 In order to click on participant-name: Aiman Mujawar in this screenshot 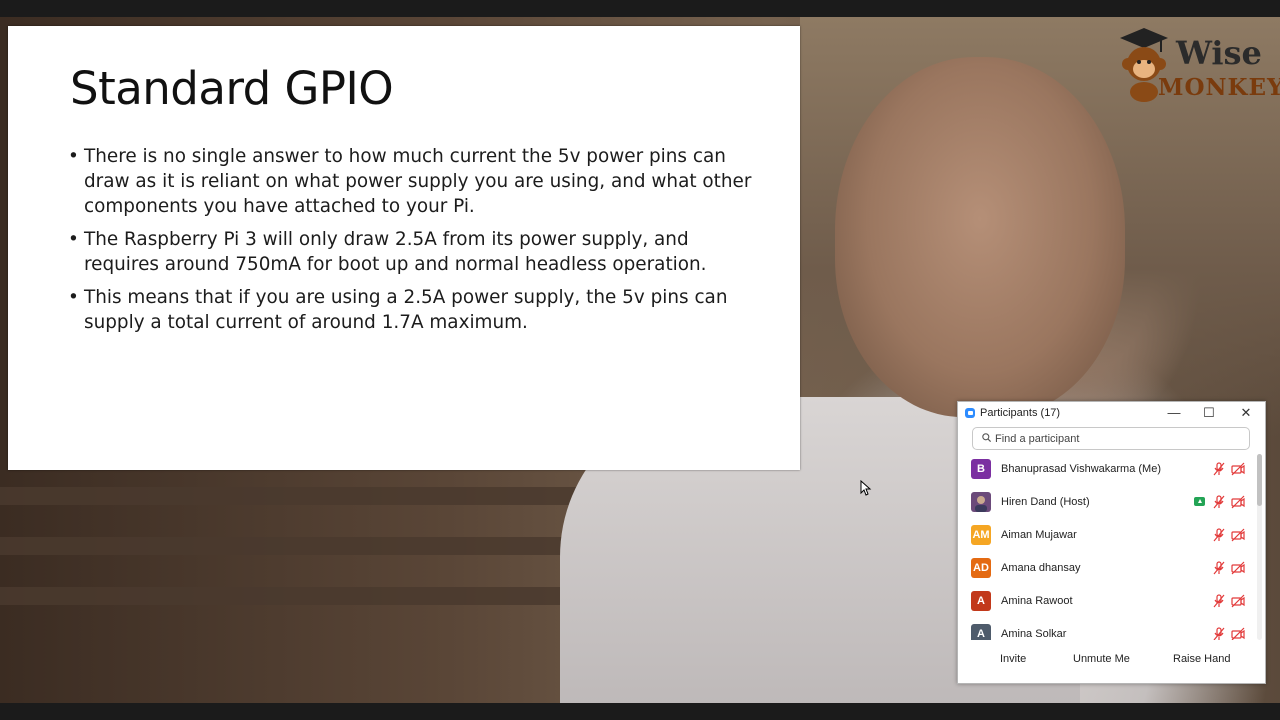, I will do `click(1039, 535)`.